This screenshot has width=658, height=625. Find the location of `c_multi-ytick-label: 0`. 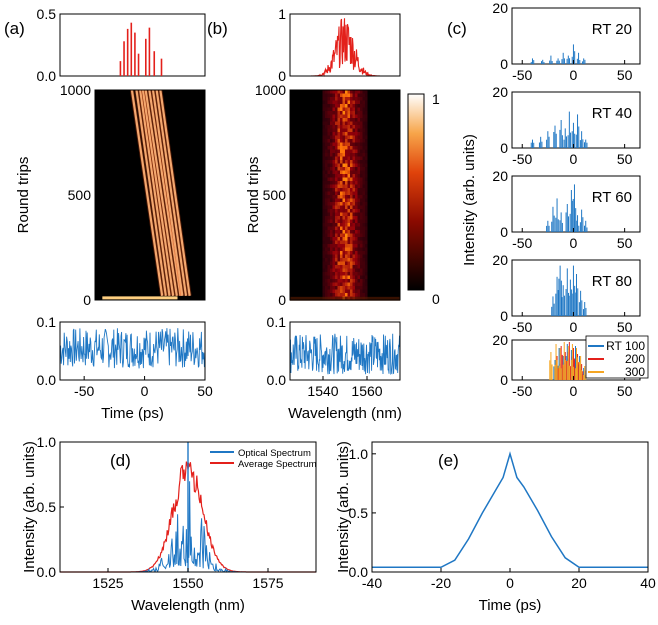

c_multi-ytick-label: 0 is located at coordinates (504, 380).